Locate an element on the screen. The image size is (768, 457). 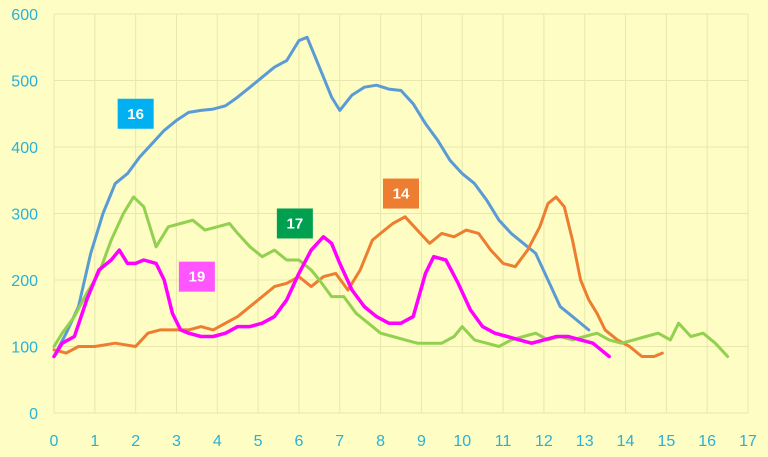
x-tick-label: 0 is located at coordinates (54, 441).